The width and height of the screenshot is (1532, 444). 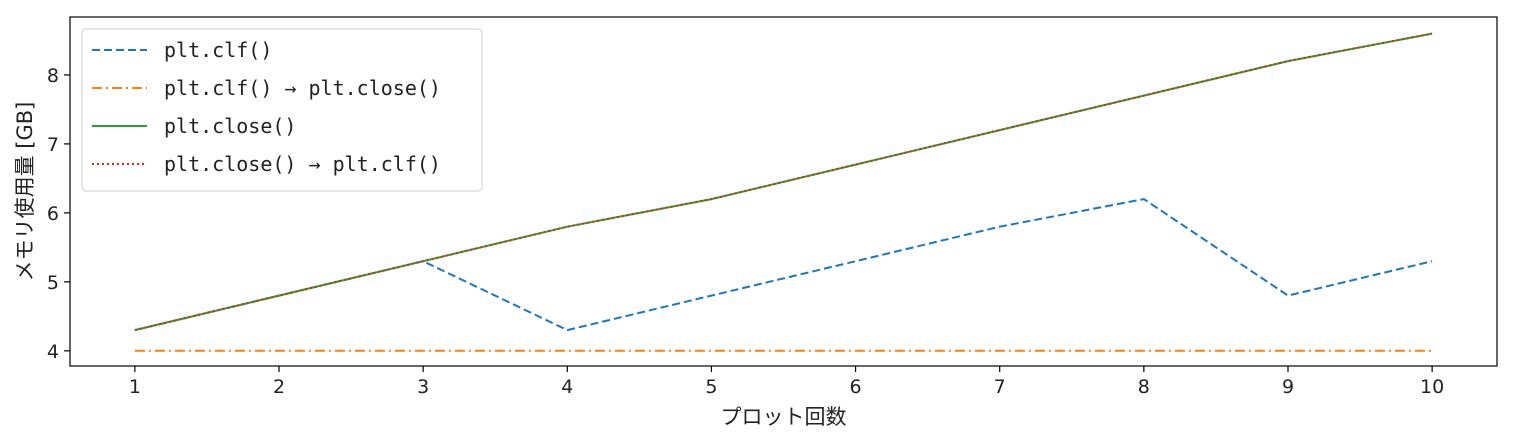 What do you see at coordinates (302, 88) in the screenshot?
I see `legend-label-2: plt.clf() → plt.close()` at bounding box center [302, 88].